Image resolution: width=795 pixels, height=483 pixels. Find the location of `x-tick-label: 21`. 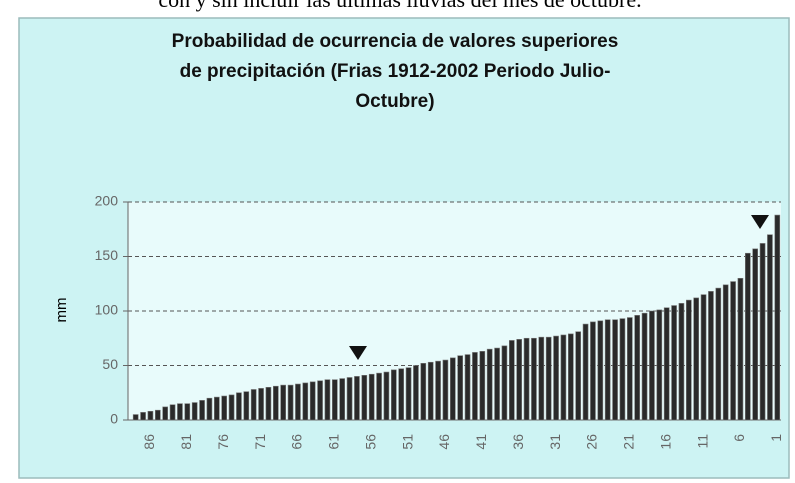

x-tick-label: 21 is located at coordinates (629, 442).